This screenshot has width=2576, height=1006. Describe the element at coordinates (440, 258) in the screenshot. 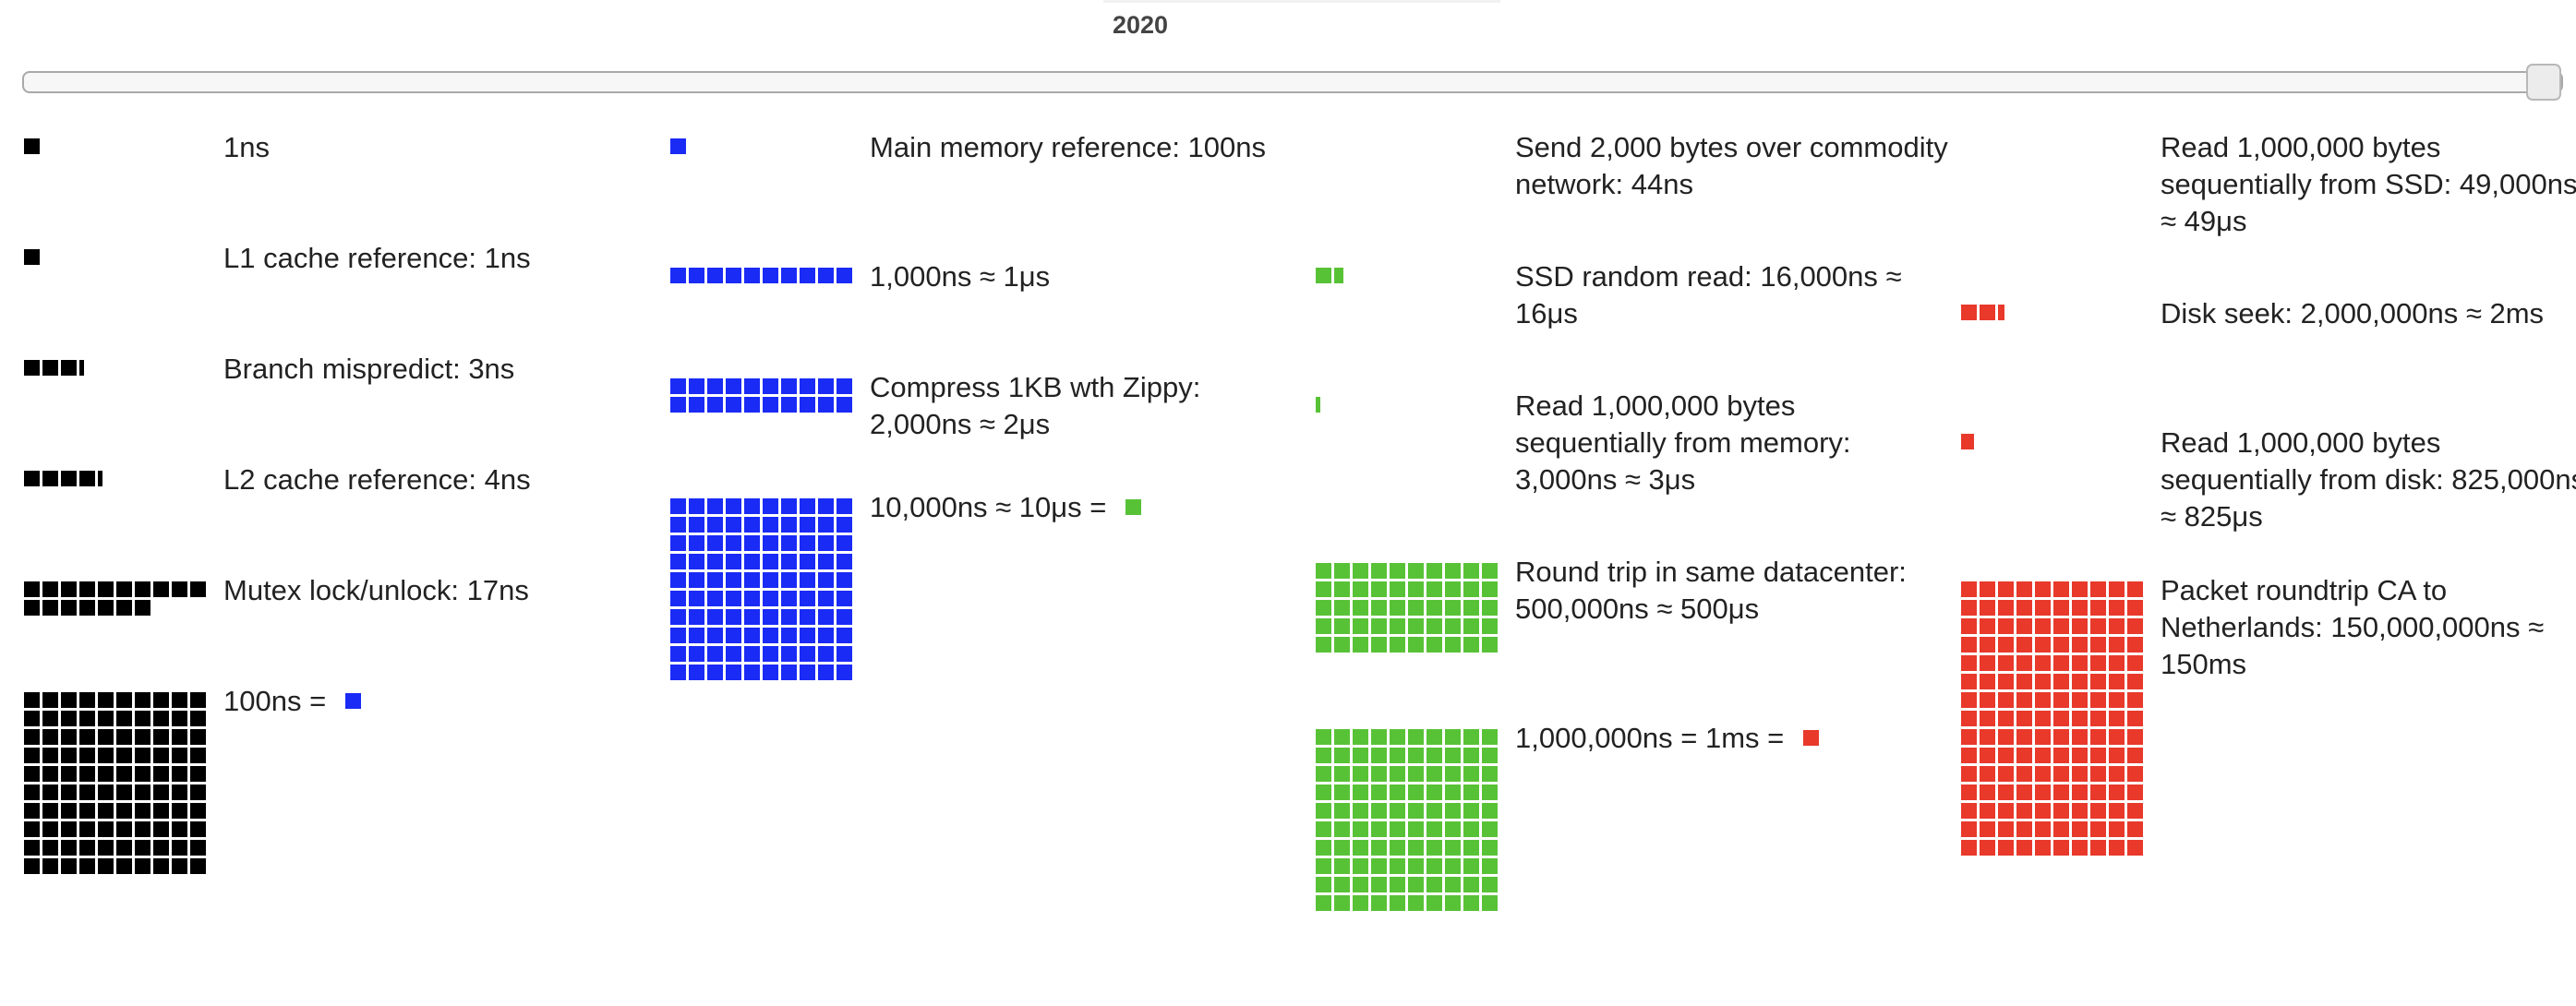

I see `latency-label: L1 cache reference: 1ns` at that location.